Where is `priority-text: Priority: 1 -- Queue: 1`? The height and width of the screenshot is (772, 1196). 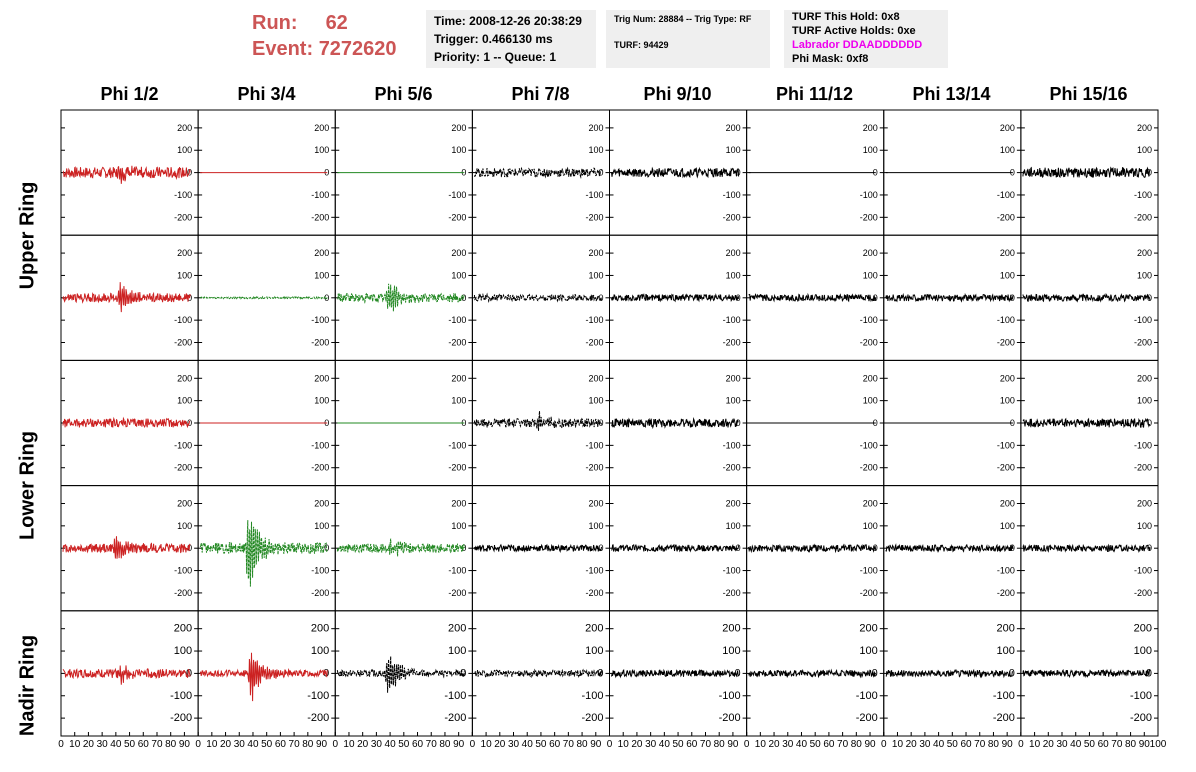 priority-text: Priority: 1 -- Queue: 1 is located at coordinates (495, 57).